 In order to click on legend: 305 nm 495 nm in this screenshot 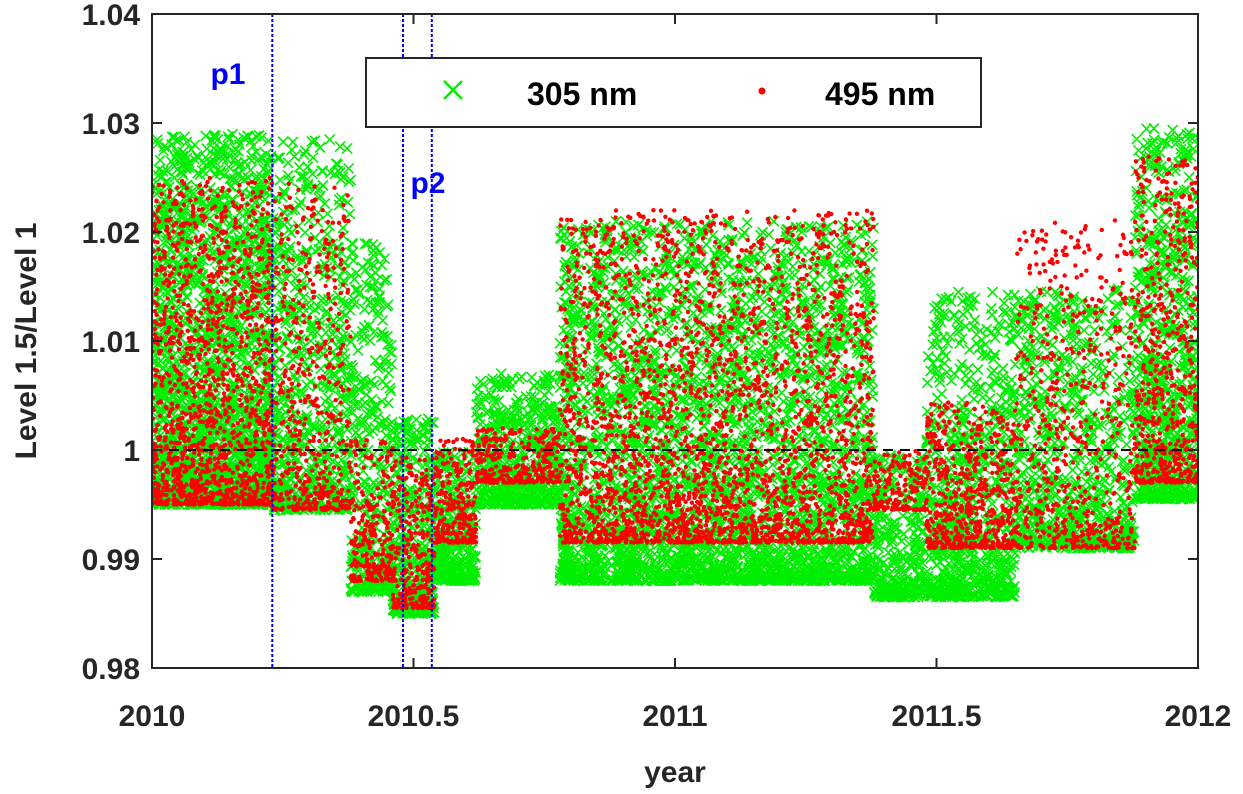, I will do `click(673, 92)`.